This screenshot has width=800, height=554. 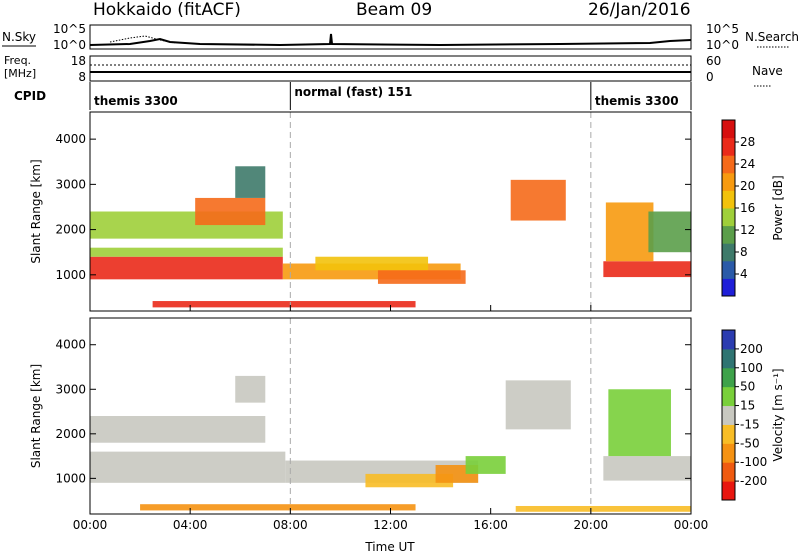 I want to click on x-tick-label: 04:00, so click(x=190, y=525).